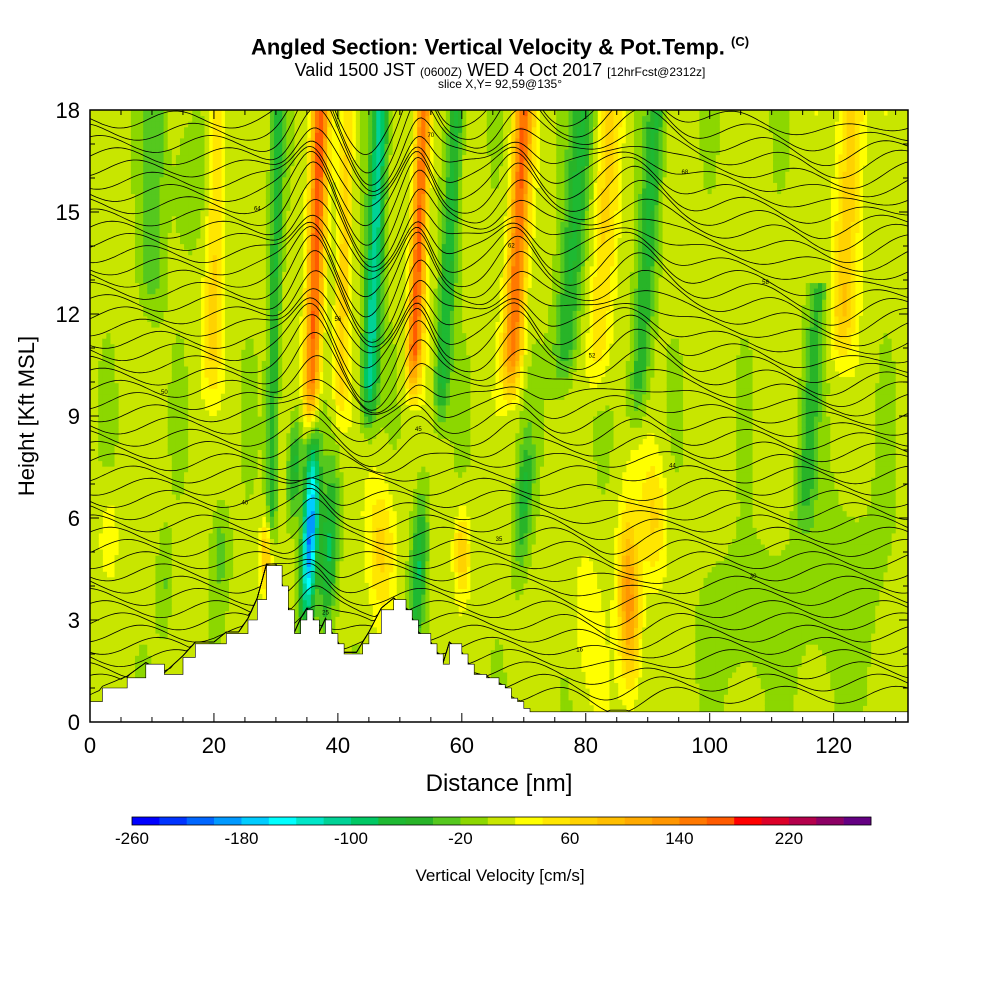  What do you see at coordinates (500, 84) in the screenshot?
I see `slice-info: slice X,Y= 92,59@135°` at bounding box center [500, 84].